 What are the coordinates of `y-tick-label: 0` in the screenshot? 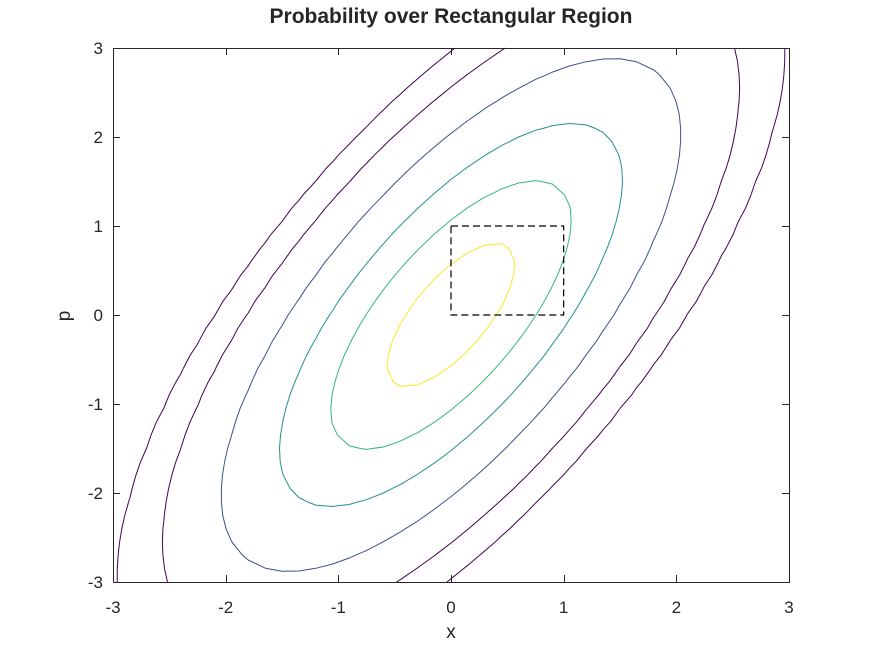 It's located at (98, 315).